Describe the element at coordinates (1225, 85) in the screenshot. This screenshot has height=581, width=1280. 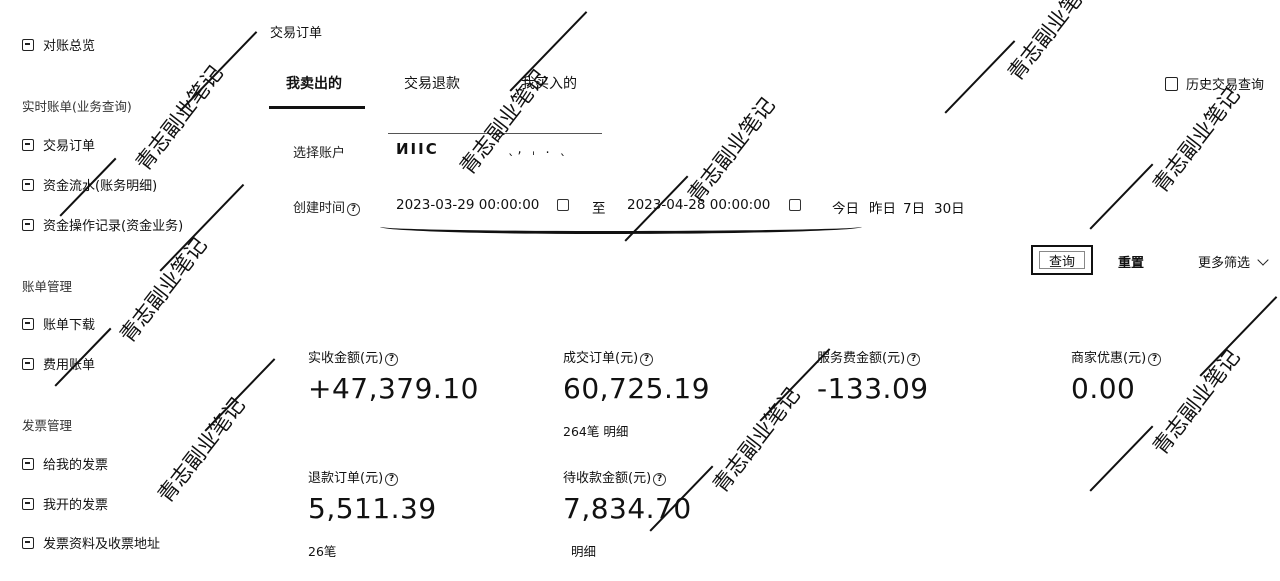
I see `history-query-label: 历史交易查询` at that location.